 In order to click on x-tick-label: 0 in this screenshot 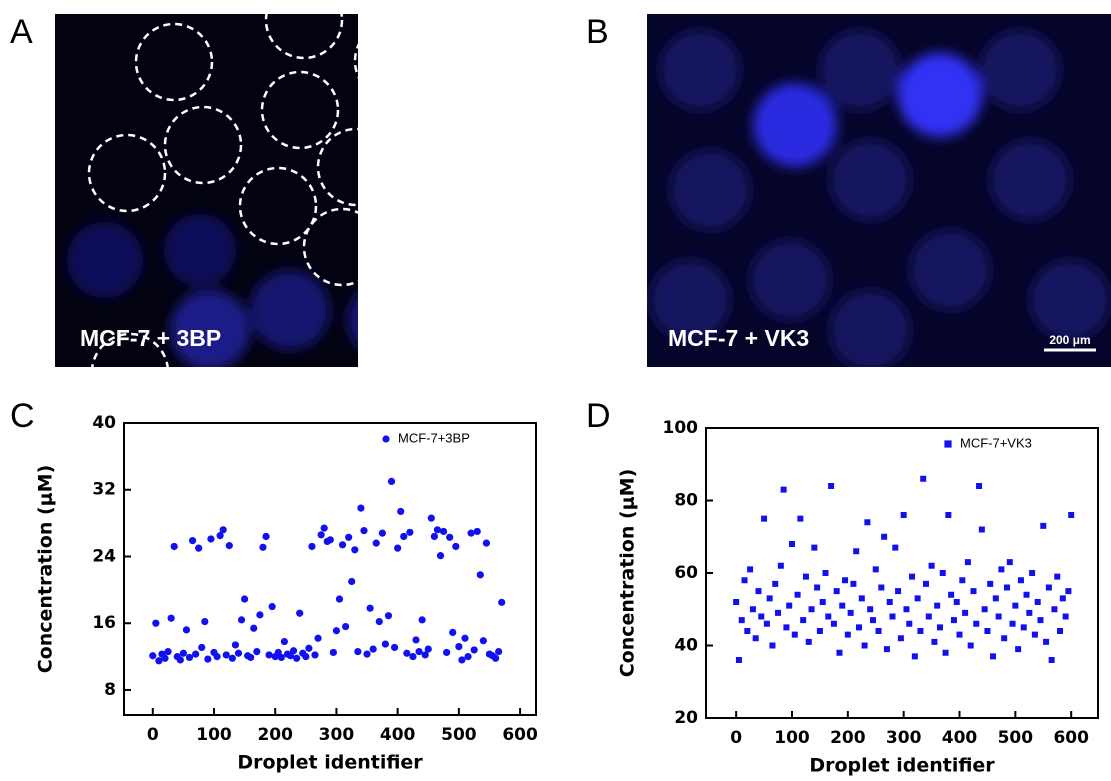, I will do `click(153, 735)`.